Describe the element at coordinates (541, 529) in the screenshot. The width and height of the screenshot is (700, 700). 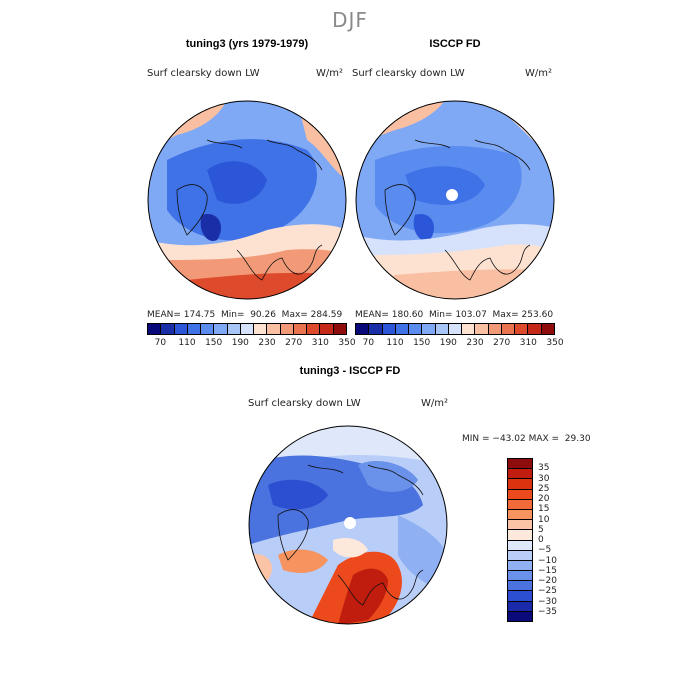
I see `colorbar-tick-label: 5` at that location.